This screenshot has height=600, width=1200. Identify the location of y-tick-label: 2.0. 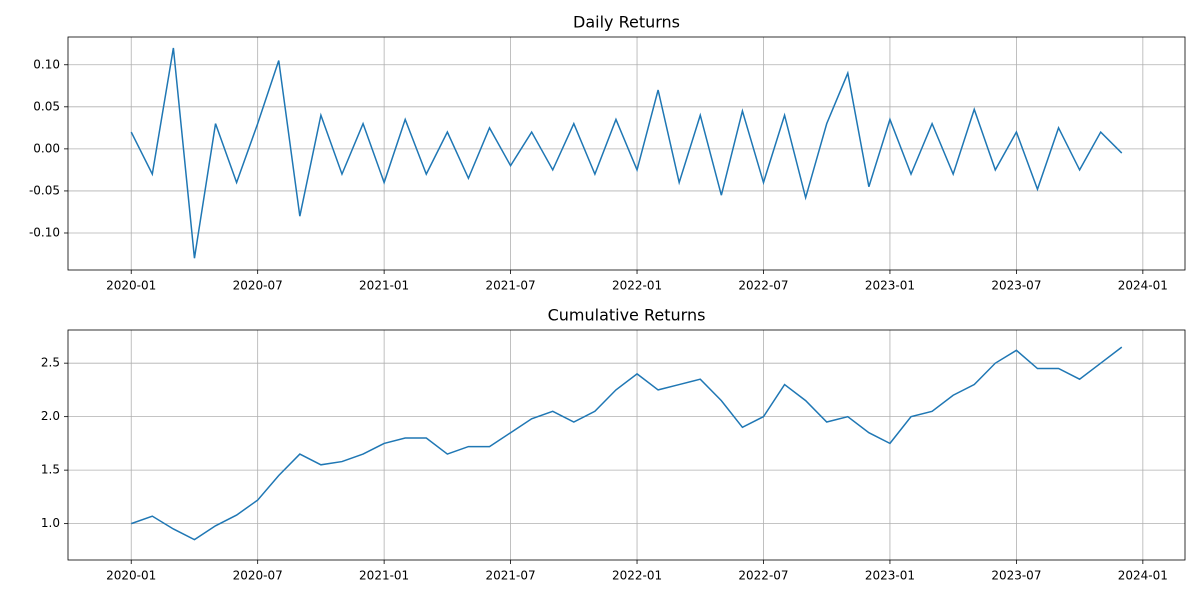
(50, 416).